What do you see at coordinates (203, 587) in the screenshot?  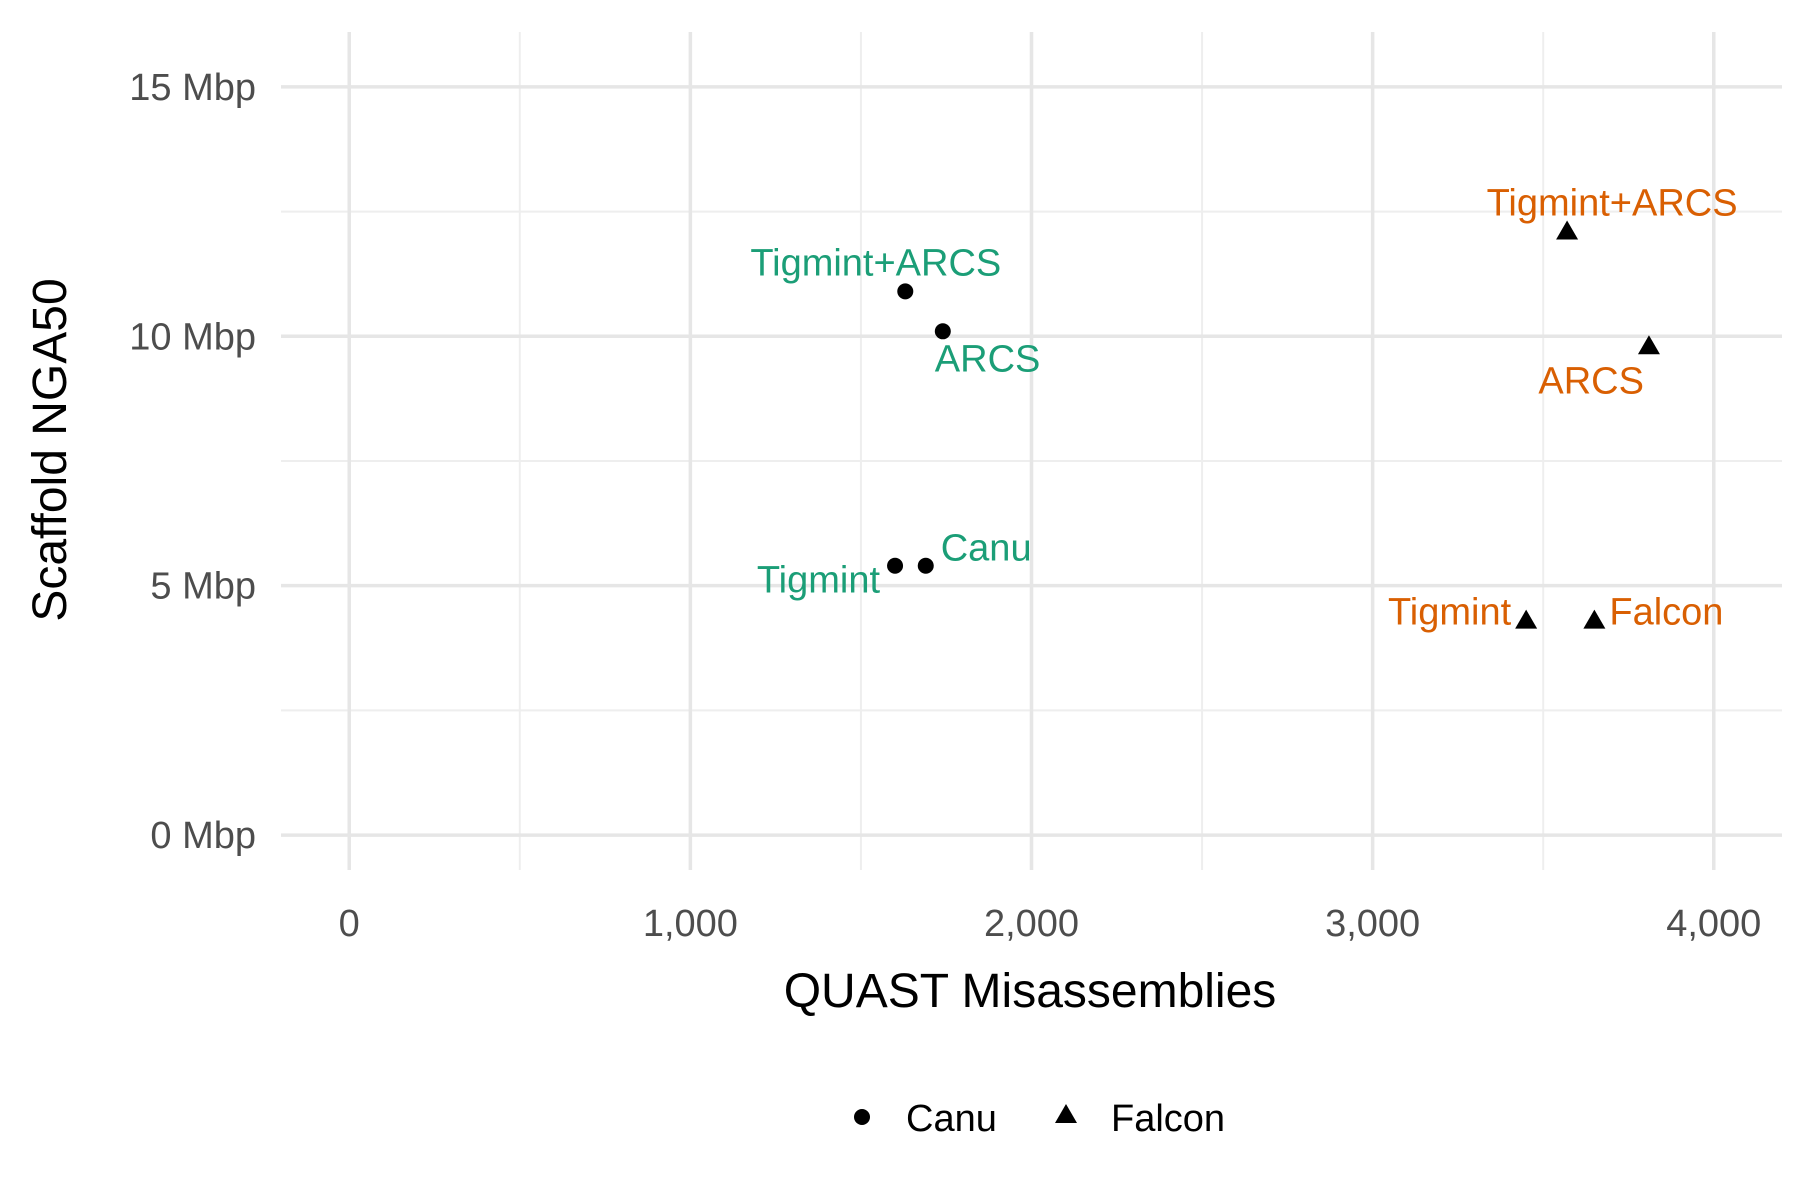 I see `y-tick-label: 5 Mbp` at bounding box center [203, 587].